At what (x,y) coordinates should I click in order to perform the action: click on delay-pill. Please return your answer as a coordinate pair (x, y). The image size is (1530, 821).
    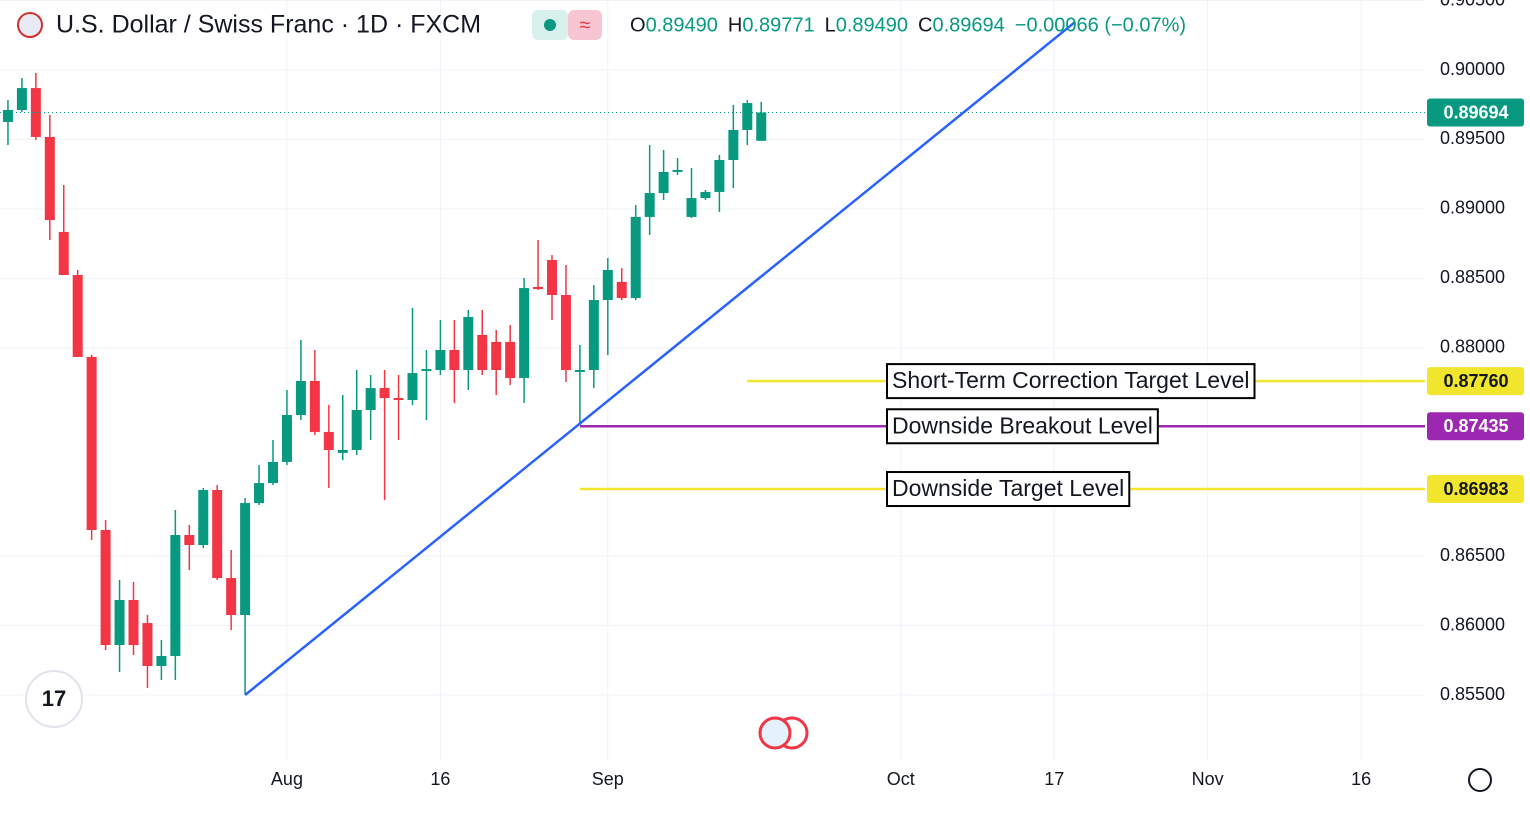
    Looking at the image, I should click on (585, 25).